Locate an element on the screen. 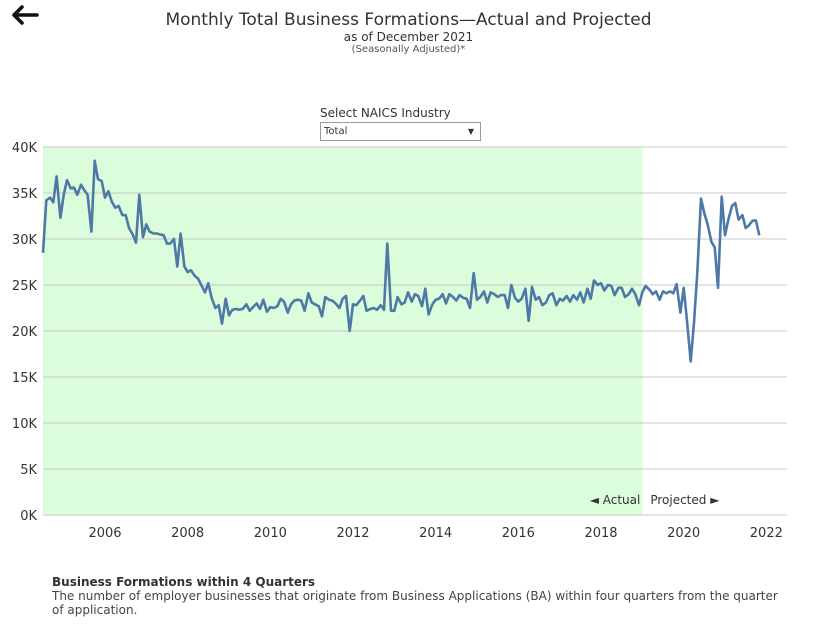 The image size is (817, 624). naics-industry-dropdown: Total ▼ is located at coordinates (400, 131).